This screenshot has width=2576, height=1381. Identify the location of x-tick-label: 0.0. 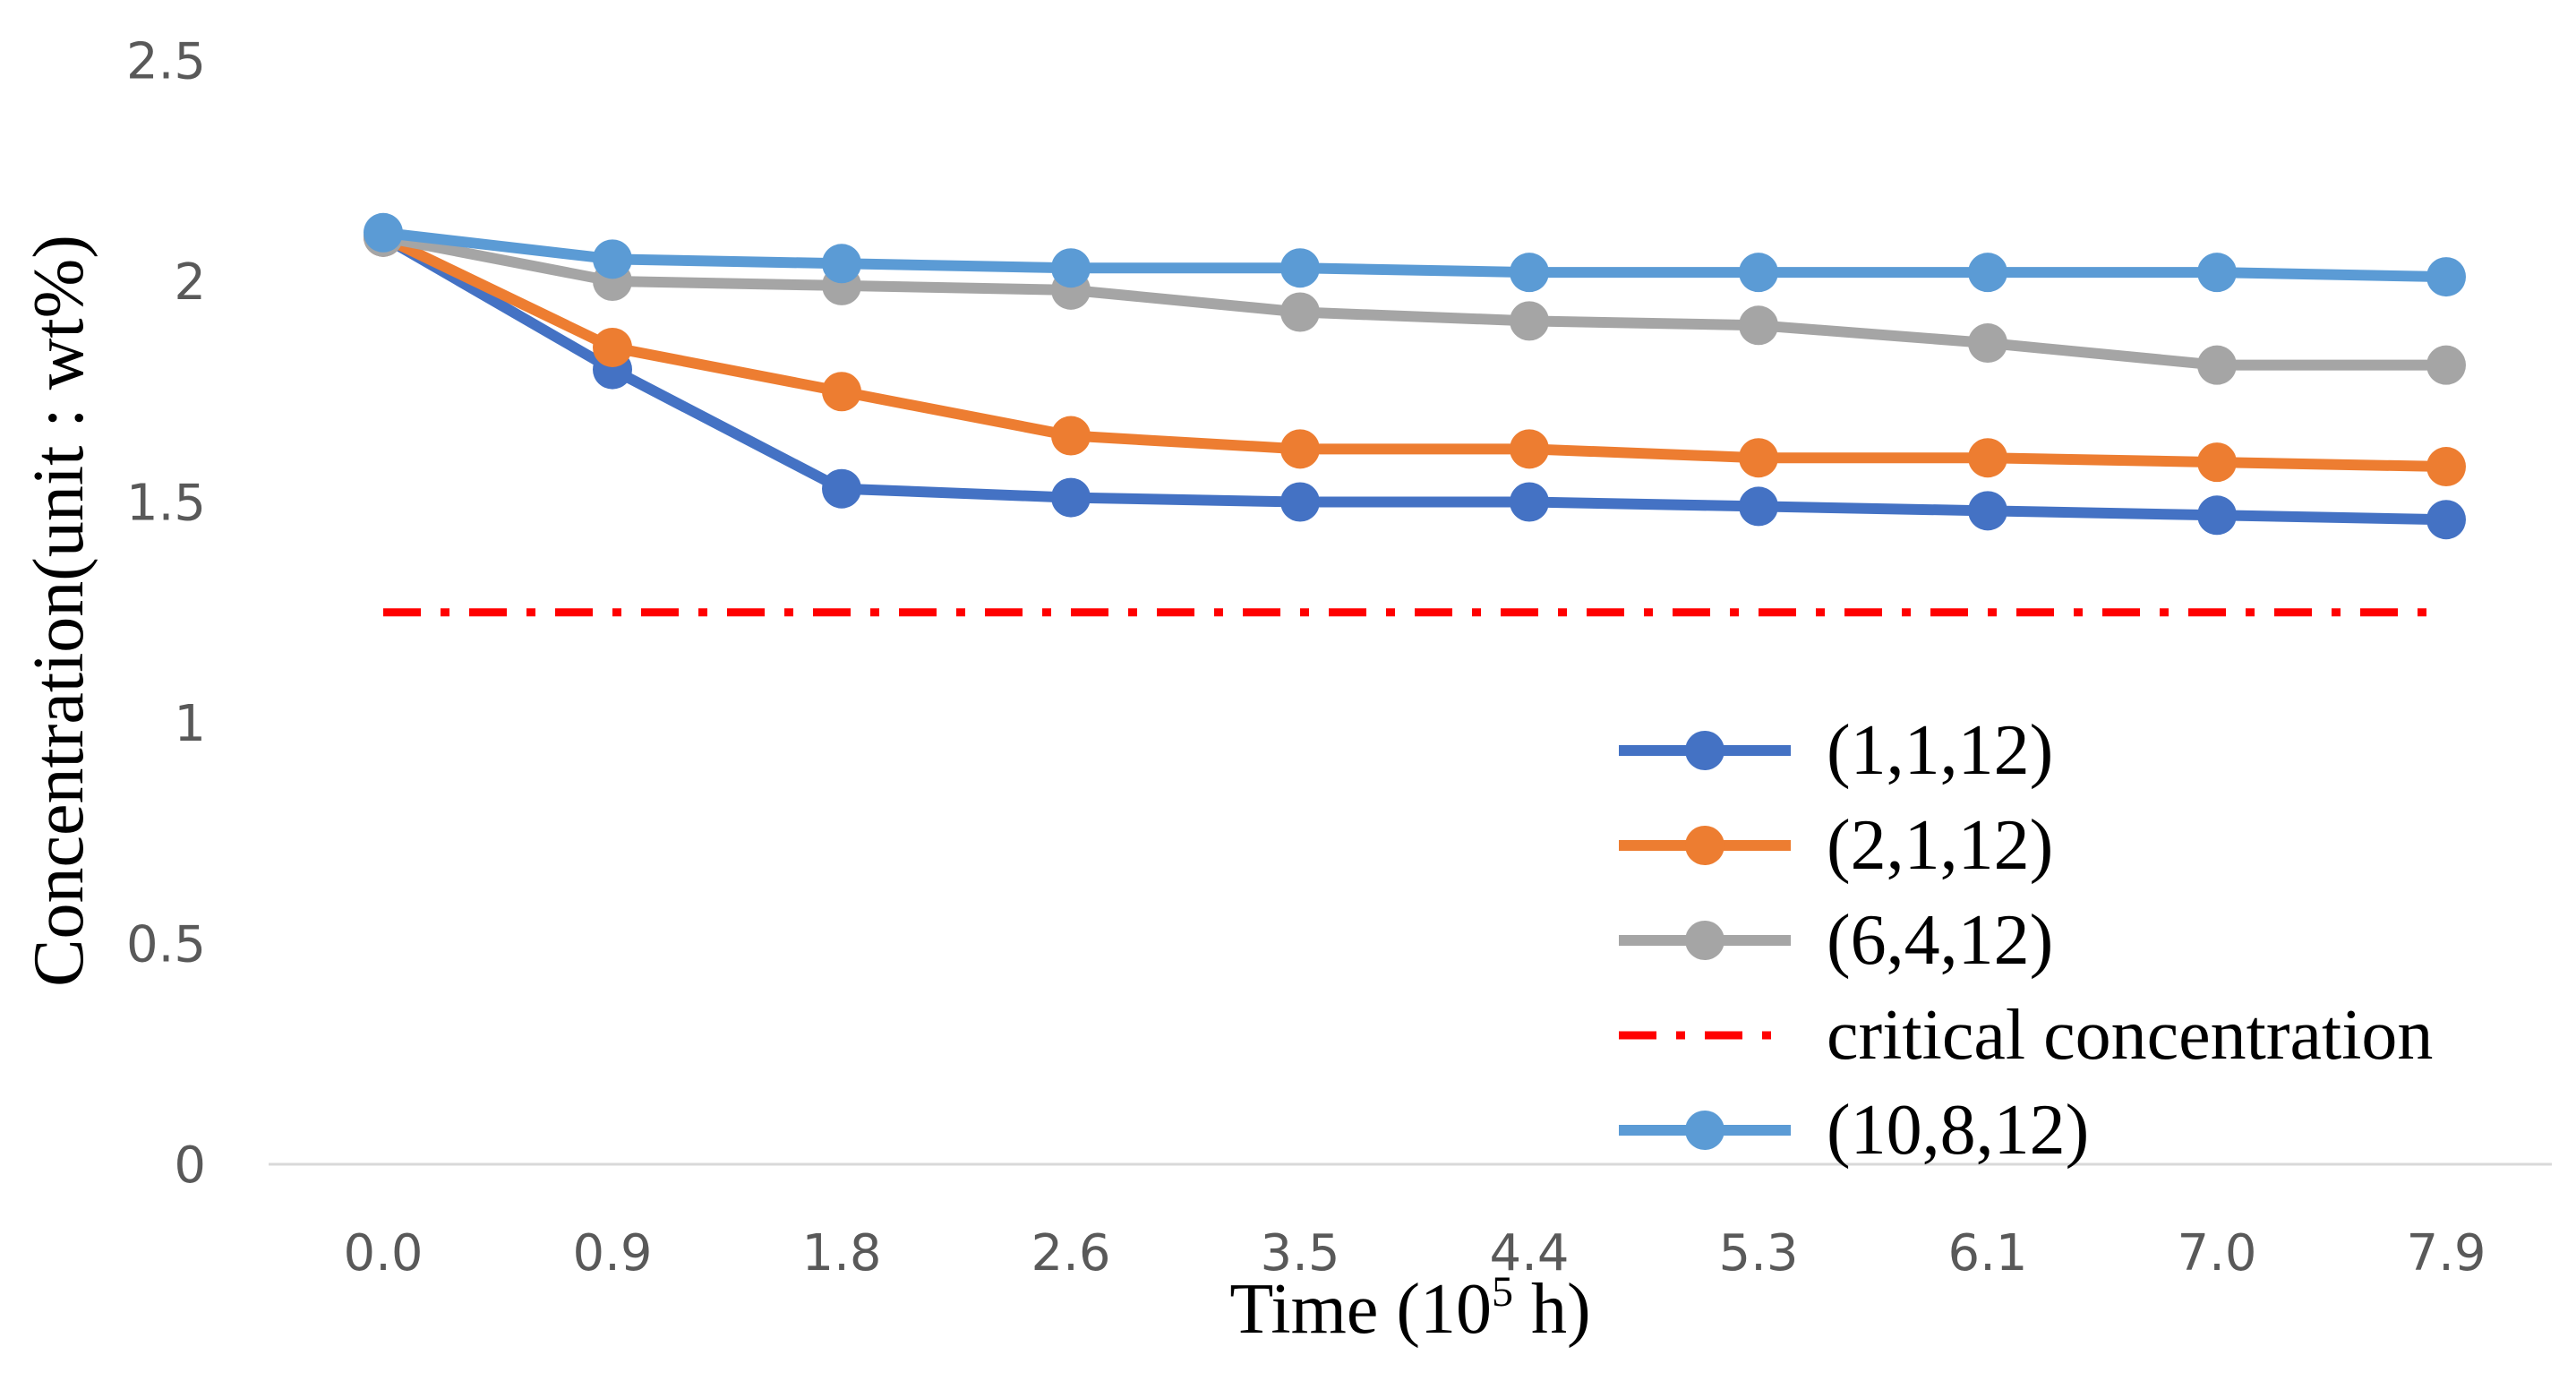
(383, 1253).